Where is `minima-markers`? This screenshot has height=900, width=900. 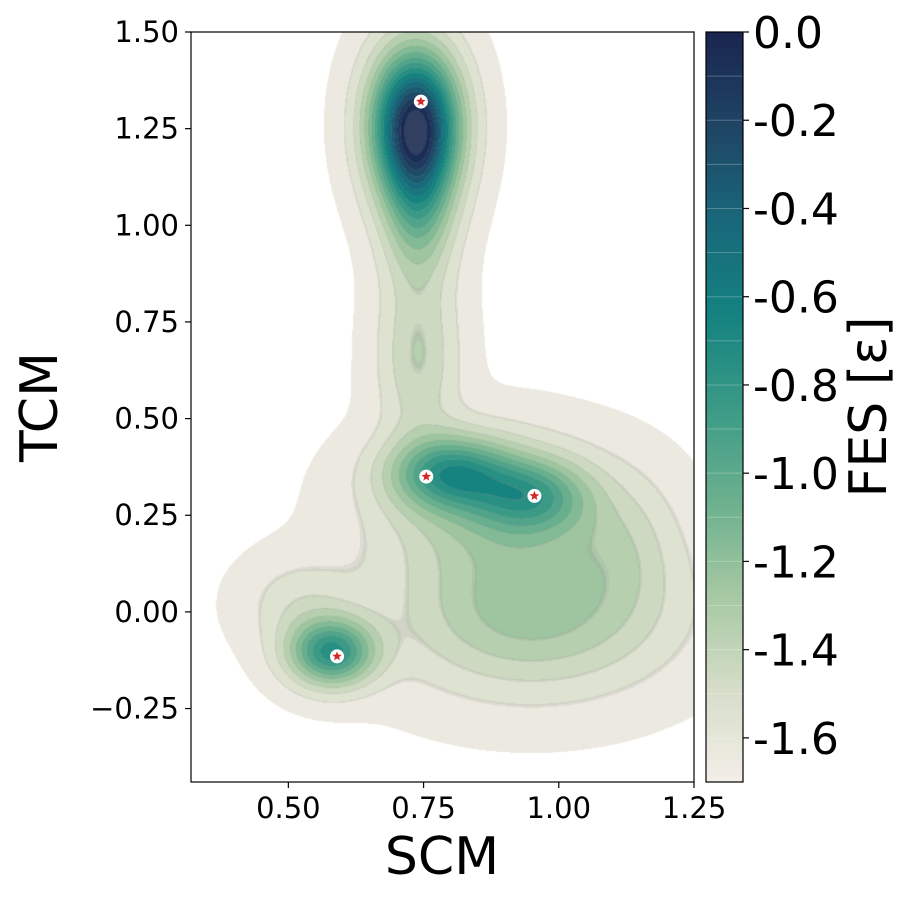 minima-markers is located at coordinates (436, 379).